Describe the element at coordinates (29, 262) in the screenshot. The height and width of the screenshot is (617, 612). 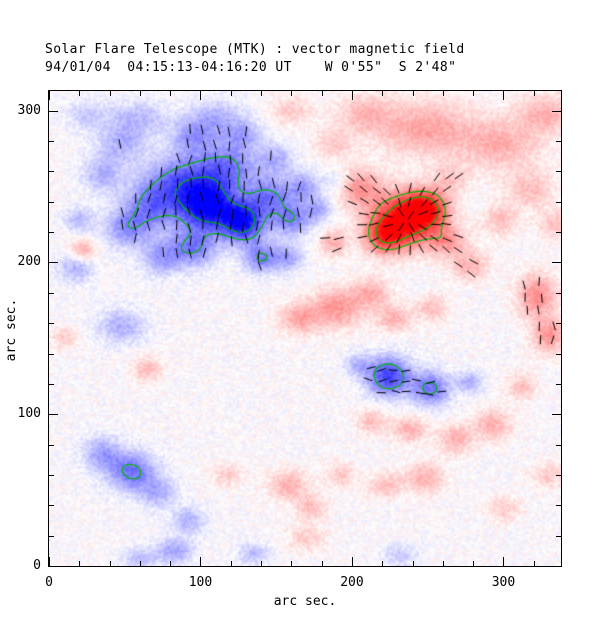
I see `y-tick-label: 200` at that location.